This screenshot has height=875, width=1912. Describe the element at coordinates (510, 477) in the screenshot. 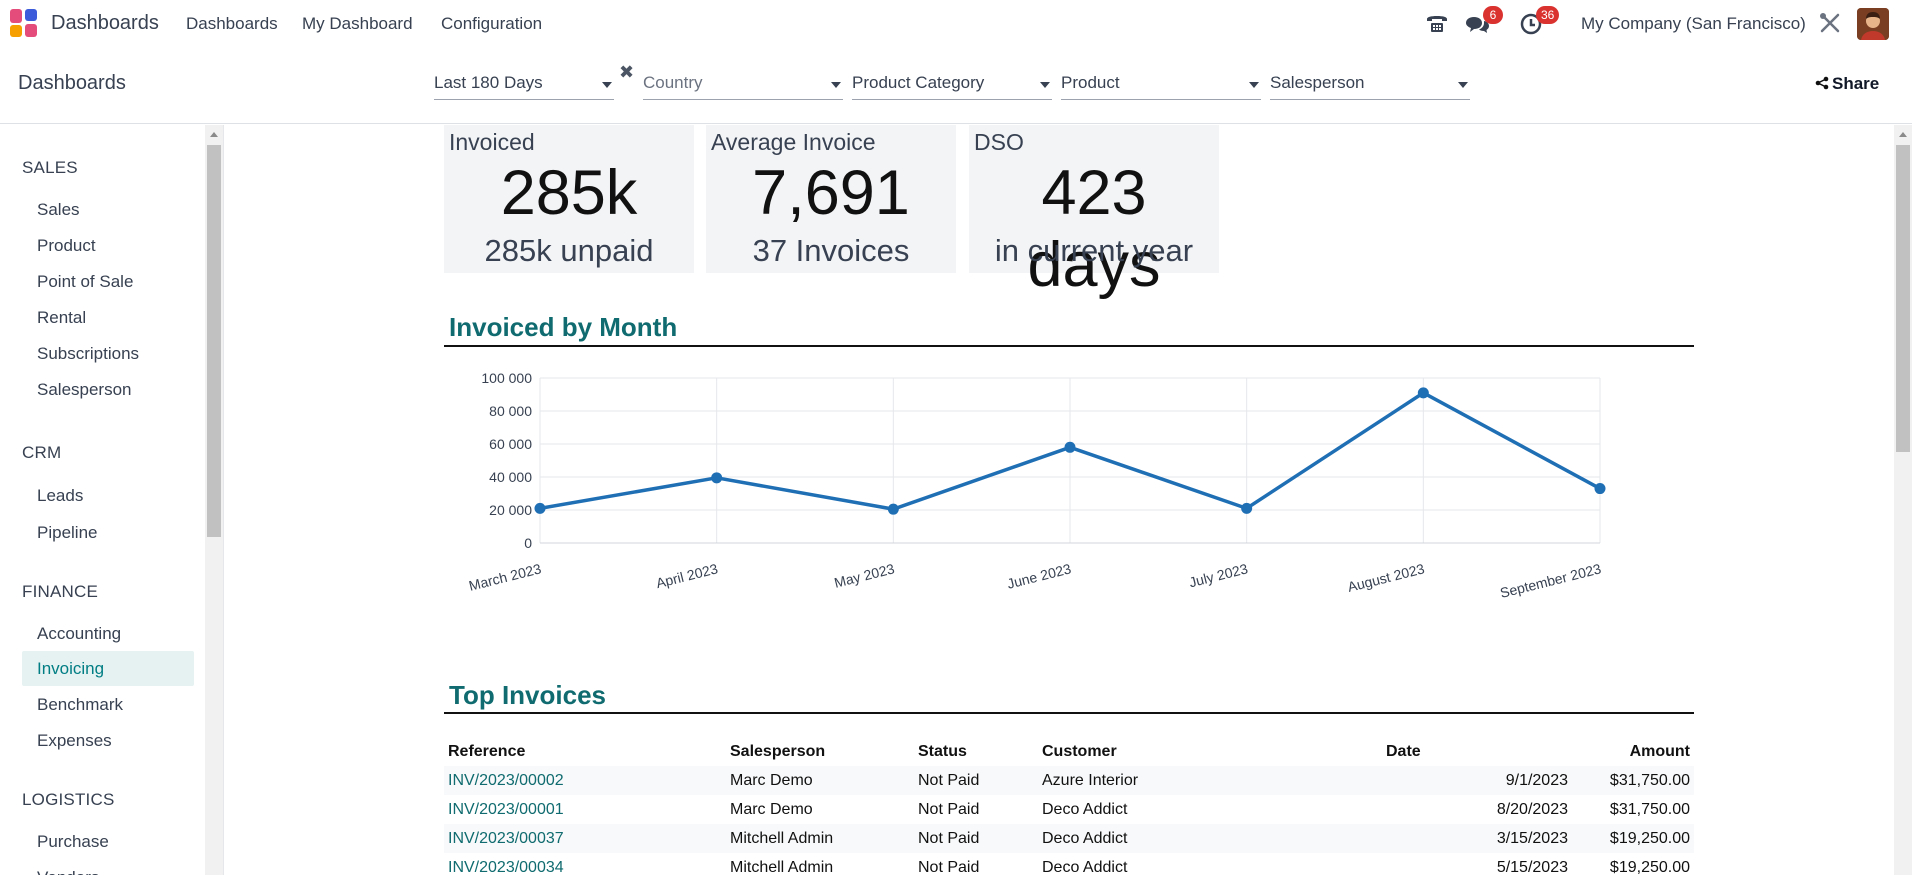

I see `y-tick-label: 40 000` at that location.